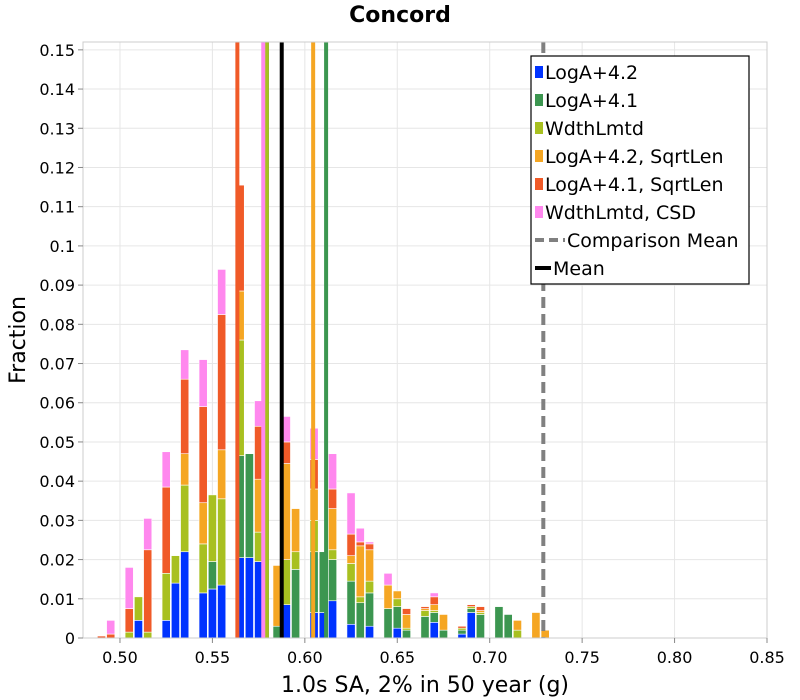 This screenshot has width=800, height=700. What do you see at coordinates (397, 657) in the screenshot?
I see `x-tick-label: 0.65` at bounding box center [397, 657].